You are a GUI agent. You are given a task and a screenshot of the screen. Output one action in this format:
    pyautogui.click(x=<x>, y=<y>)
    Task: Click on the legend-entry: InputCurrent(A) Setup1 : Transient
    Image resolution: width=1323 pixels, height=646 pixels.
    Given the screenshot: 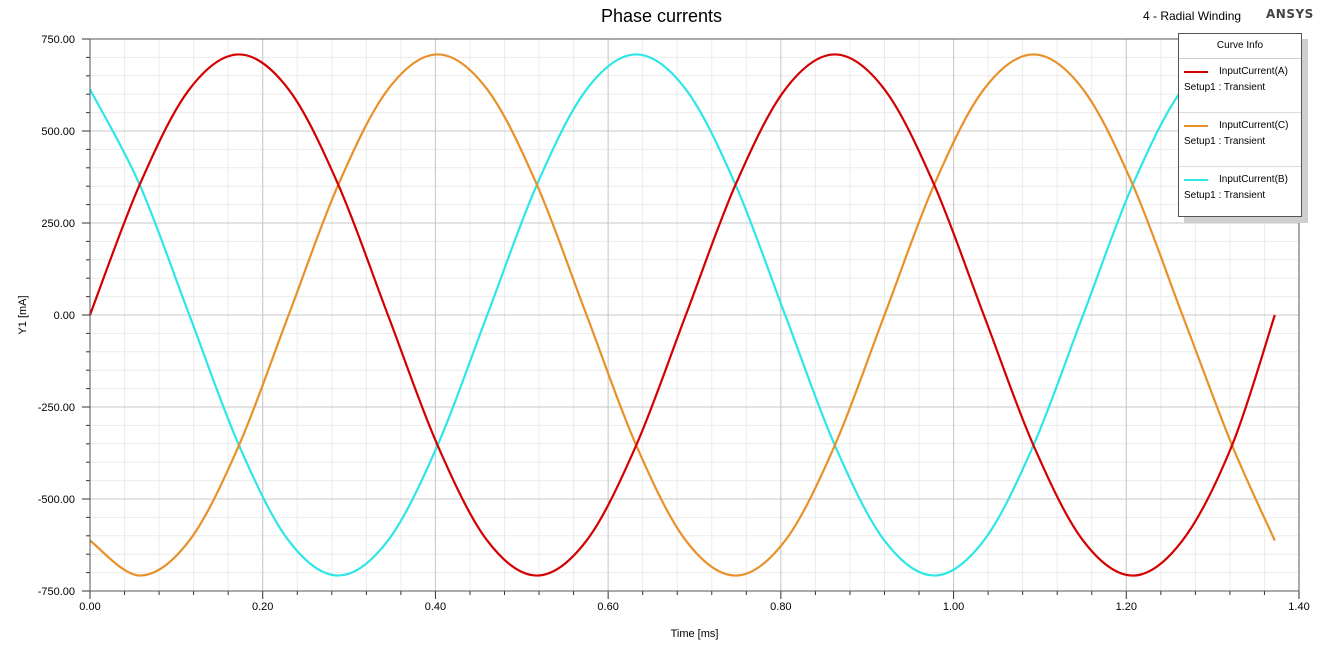 What is the action you would take?
    pyautogui.click(x=1240, y=86)
    